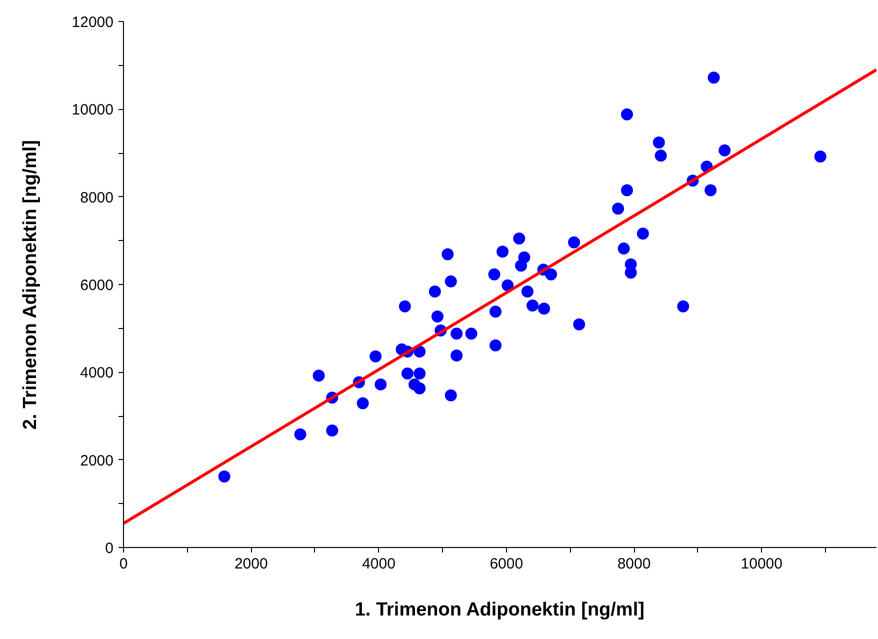  I want to click on x-tick-label: 2000, so click(251, 564).